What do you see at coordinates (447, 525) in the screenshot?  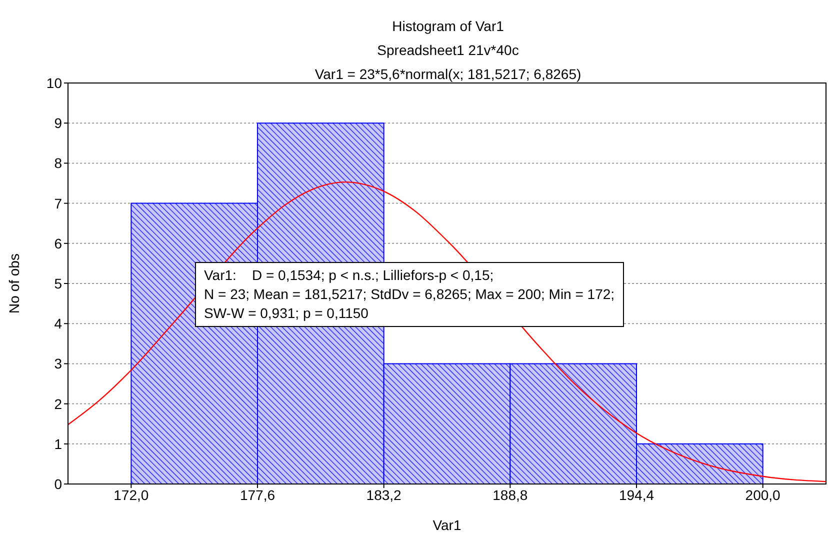 I see `x-axis-title: Var1` at bounding box center [447, 525].